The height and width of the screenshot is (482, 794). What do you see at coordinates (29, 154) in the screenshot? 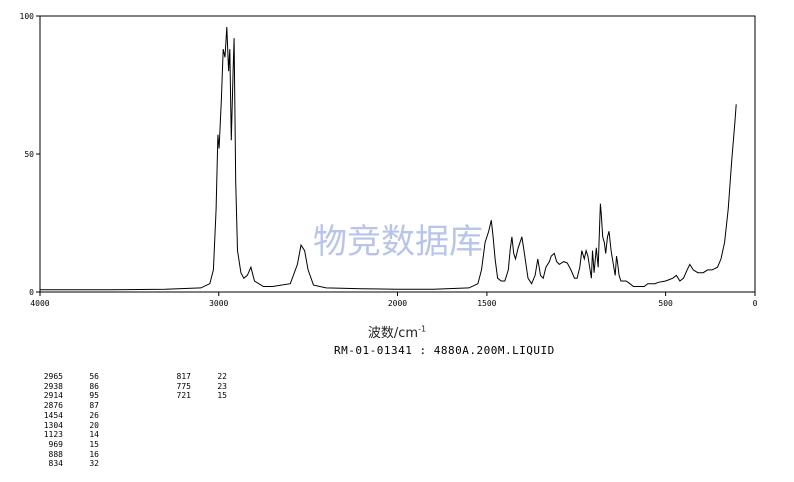
I see `y-tick-label: 50` at bounding box center [29, 154].